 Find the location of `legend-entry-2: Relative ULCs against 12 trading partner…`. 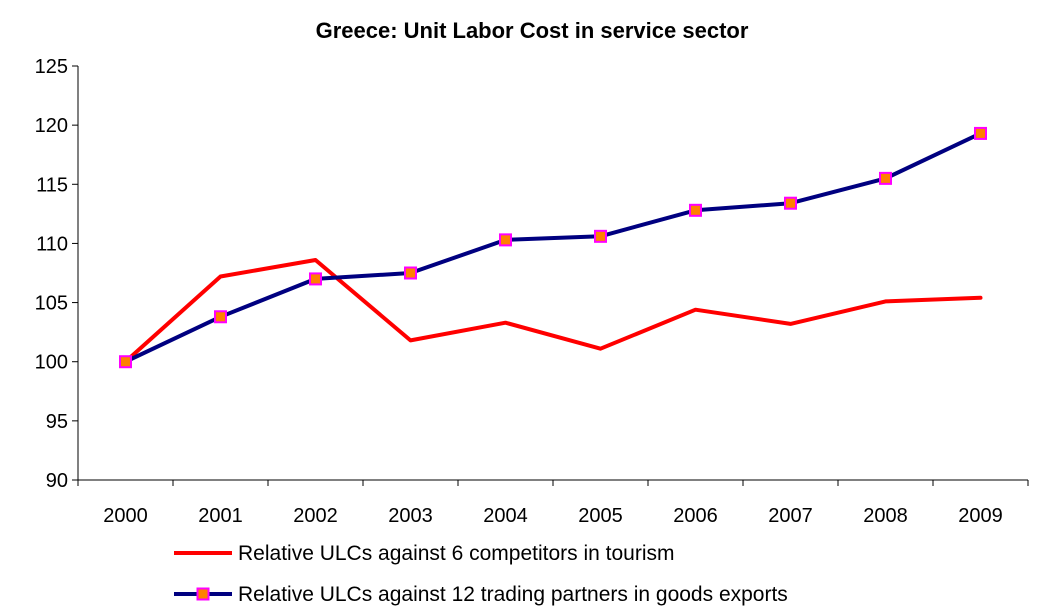

legend-entry-2: Relative ULCs against 12 trading partner… is located at coordinates (481, 594).